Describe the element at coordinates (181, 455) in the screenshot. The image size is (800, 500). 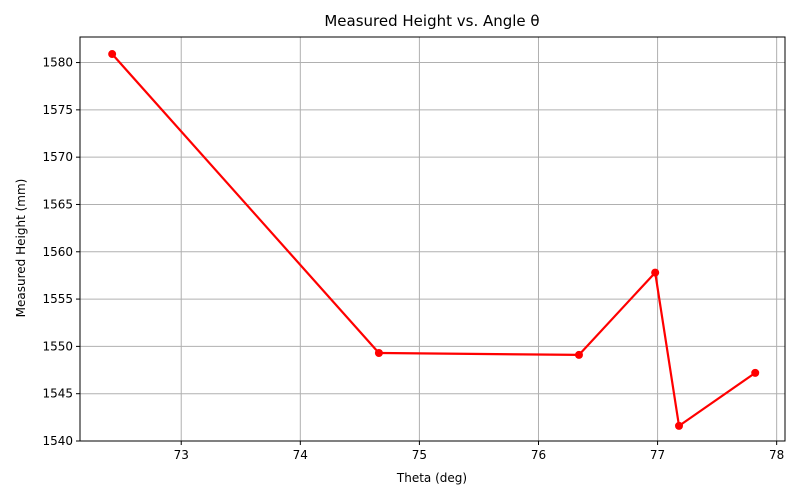
I see `x-tick-label: 73` at that location.